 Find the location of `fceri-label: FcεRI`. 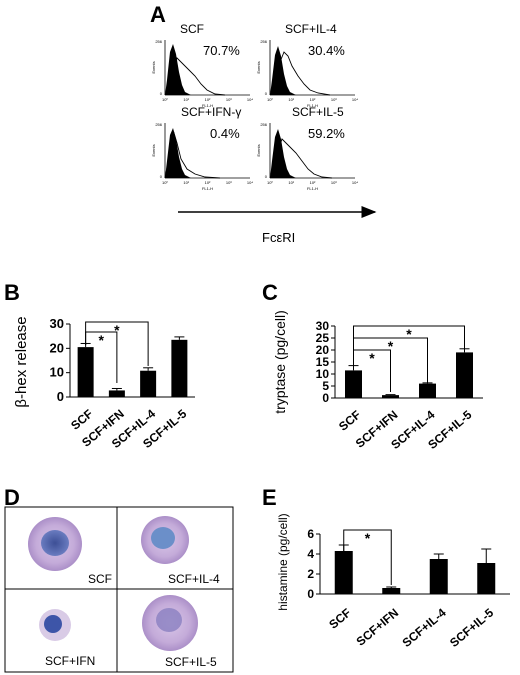

fceri-label: FcεRI is located at coordinates (278, 237).